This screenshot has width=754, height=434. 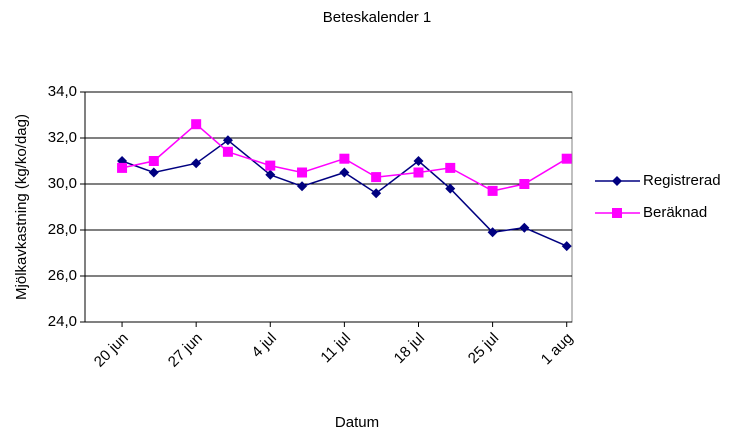 What do you see at coordinates (263, 345) in the screenshot?
I see `x-tick-label: 4 jul` at bounding box center [263, 345].